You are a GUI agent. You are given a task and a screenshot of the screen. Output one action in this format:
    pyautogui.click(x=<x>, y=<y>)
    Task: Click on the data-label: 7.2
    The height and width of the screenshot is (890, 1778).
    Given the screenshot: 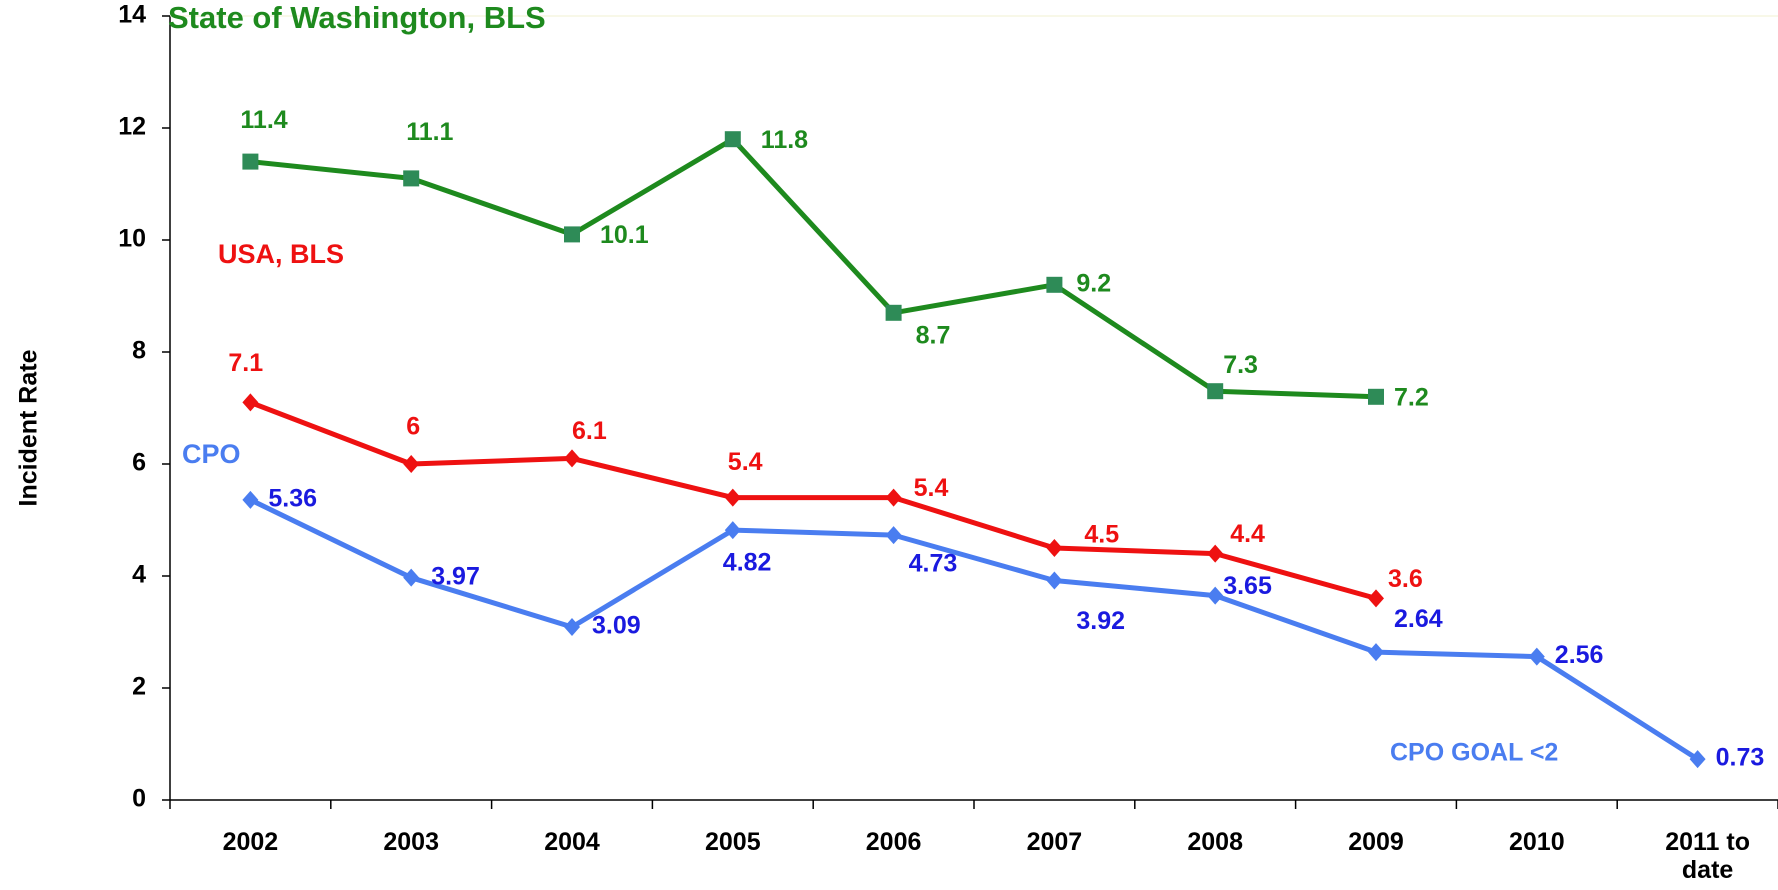 What is the action you would take?
    pyautogui.click(x=1411, y=397)
    